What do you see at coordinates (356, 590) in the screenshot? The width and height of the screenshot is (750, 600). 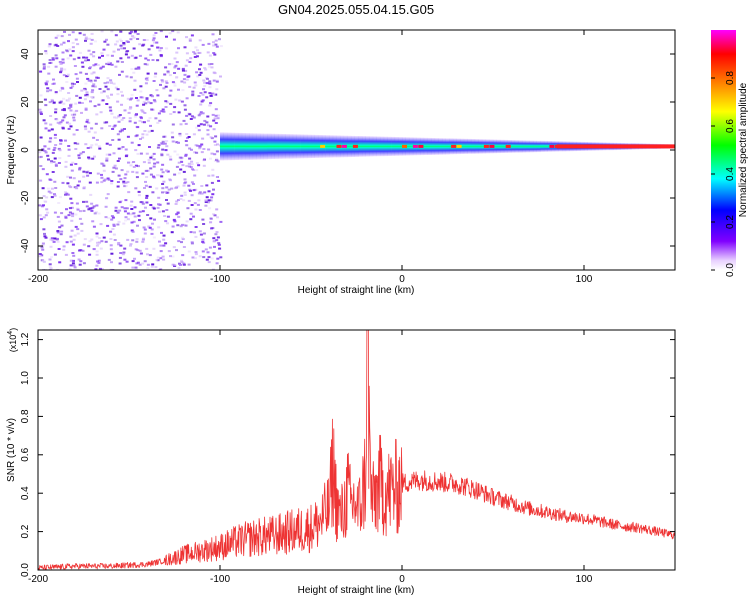 I see `snr-x-axis-label: Height of straight line (km)` at bounding box center [356, 590].